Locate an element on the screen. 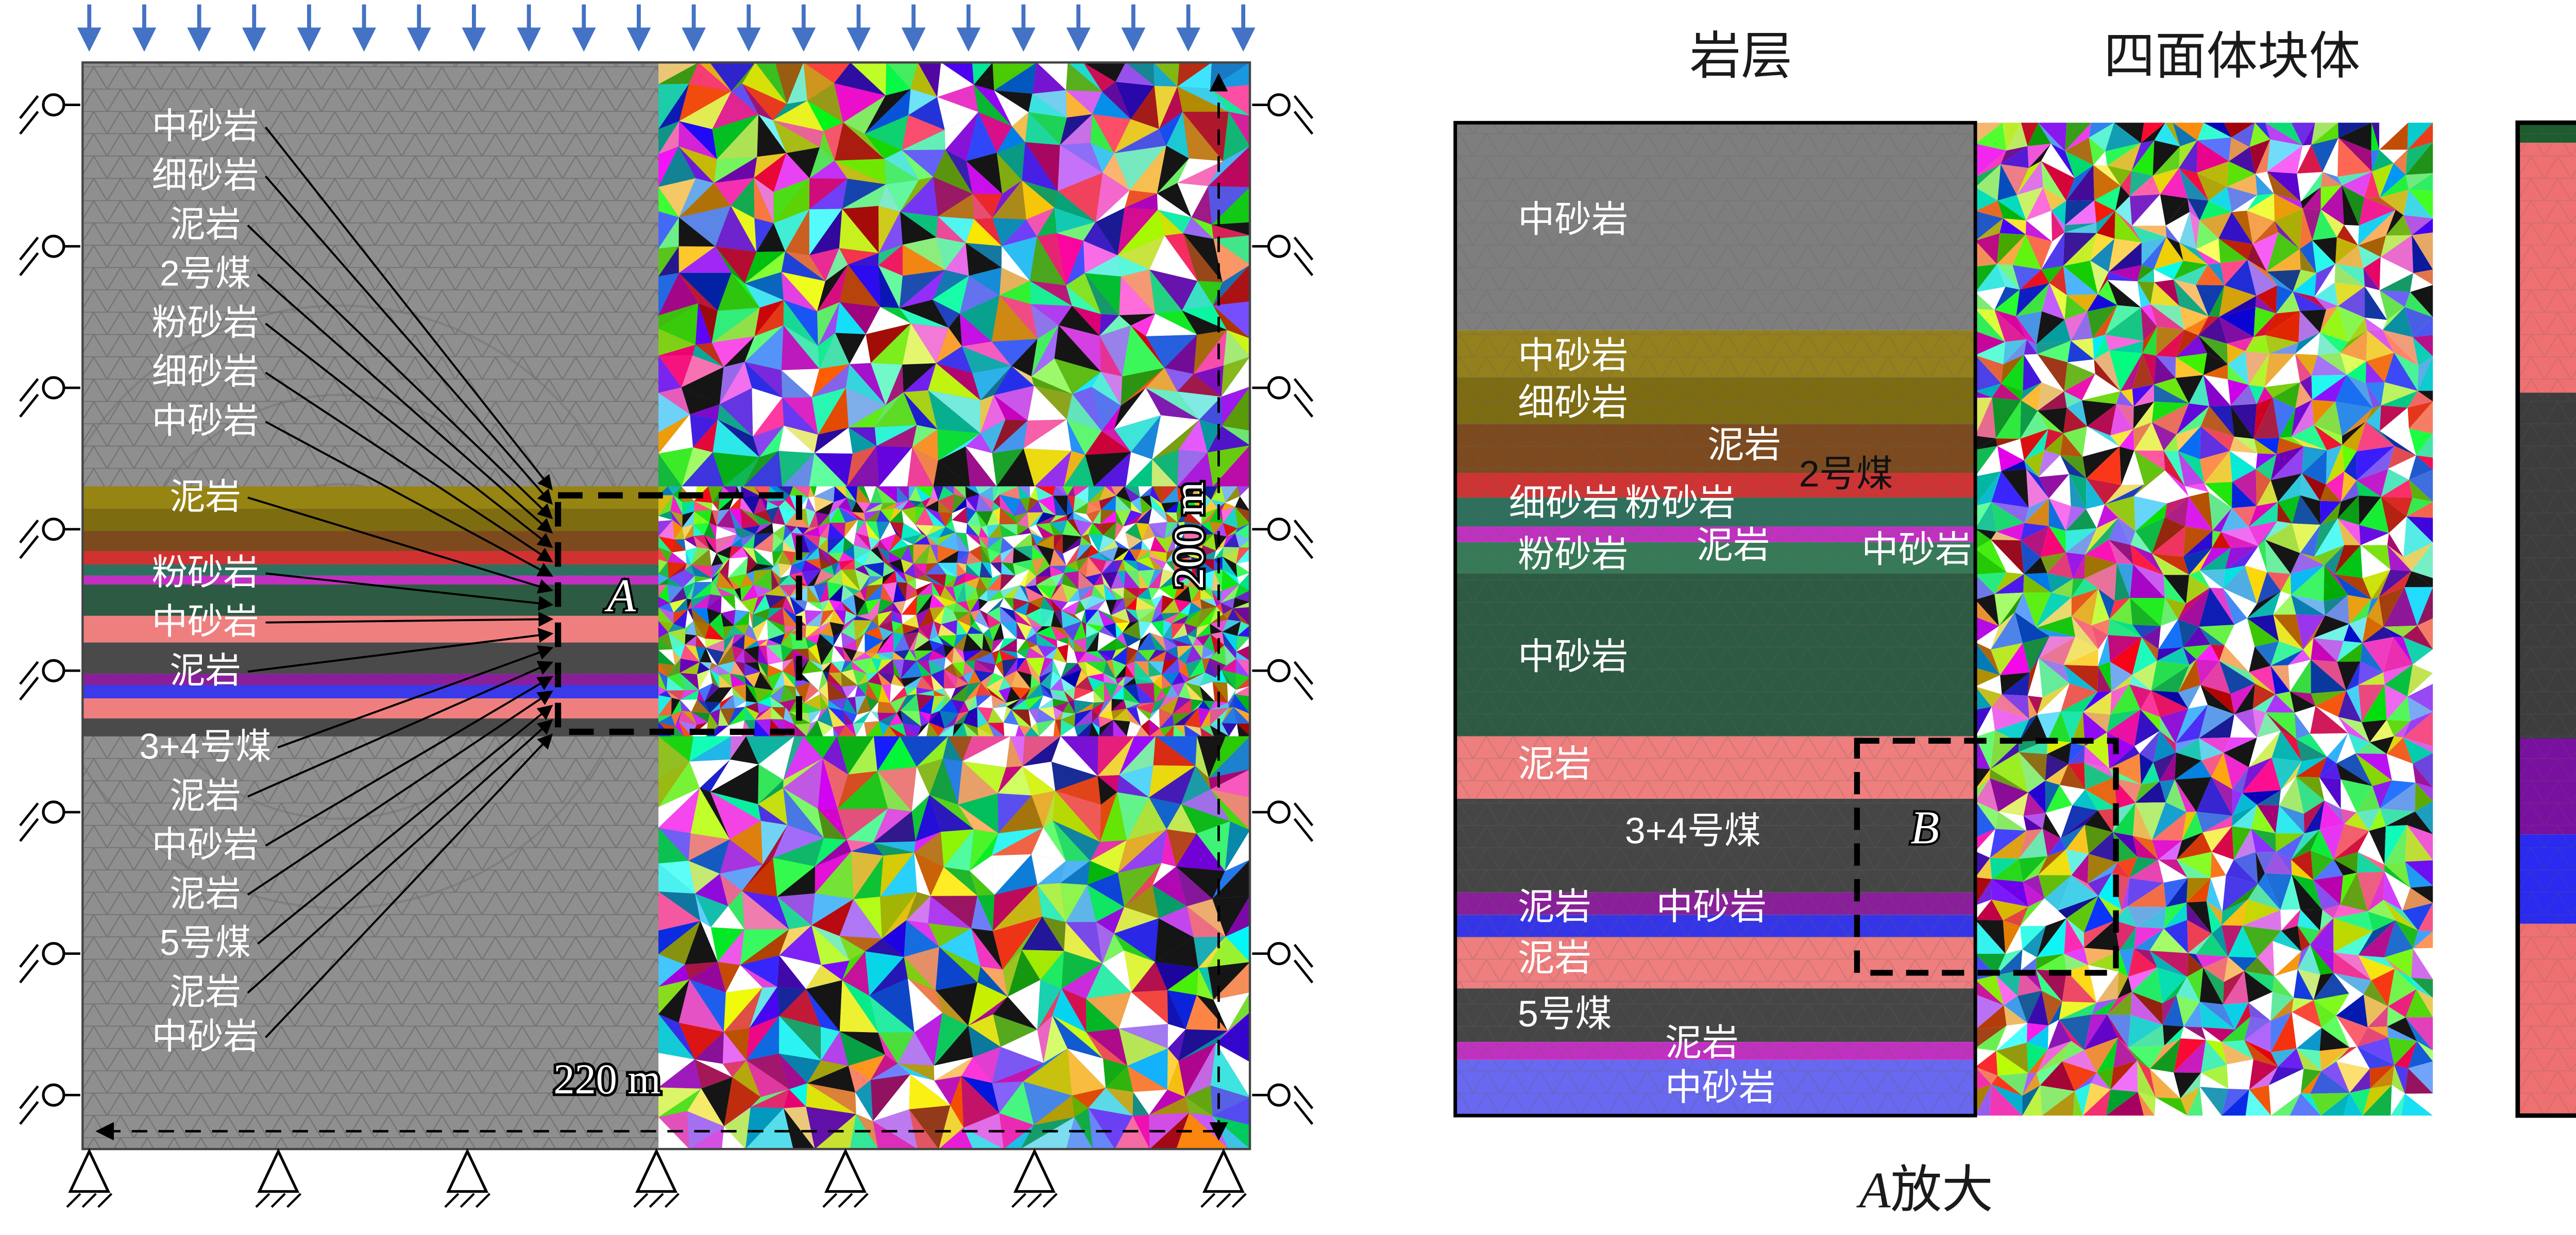 Image resolution: width=2576 pixels, height=1235 pixels. load-arrows is located at coordinates (666, 28).